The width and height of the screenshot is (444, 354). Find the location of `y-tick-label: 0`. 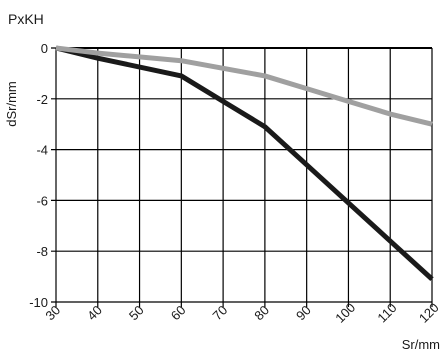

y-tick-label: 0 is located at coordinates (44, 48).